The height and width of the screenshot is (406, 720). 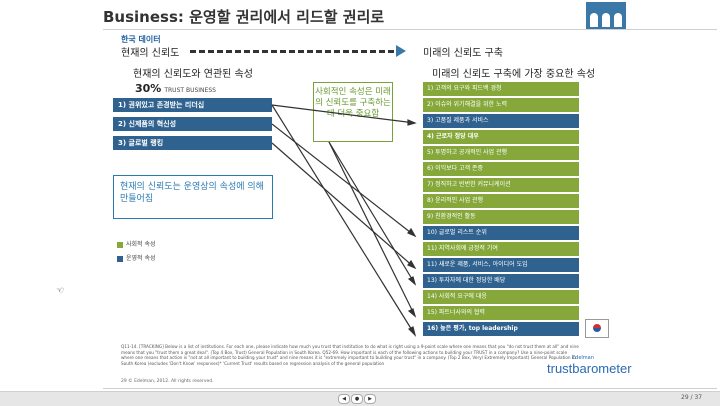 What do you see at coordinates (357, 399) in the screenshot?
I see `play-button: ●` at bounding box center [357, 399].